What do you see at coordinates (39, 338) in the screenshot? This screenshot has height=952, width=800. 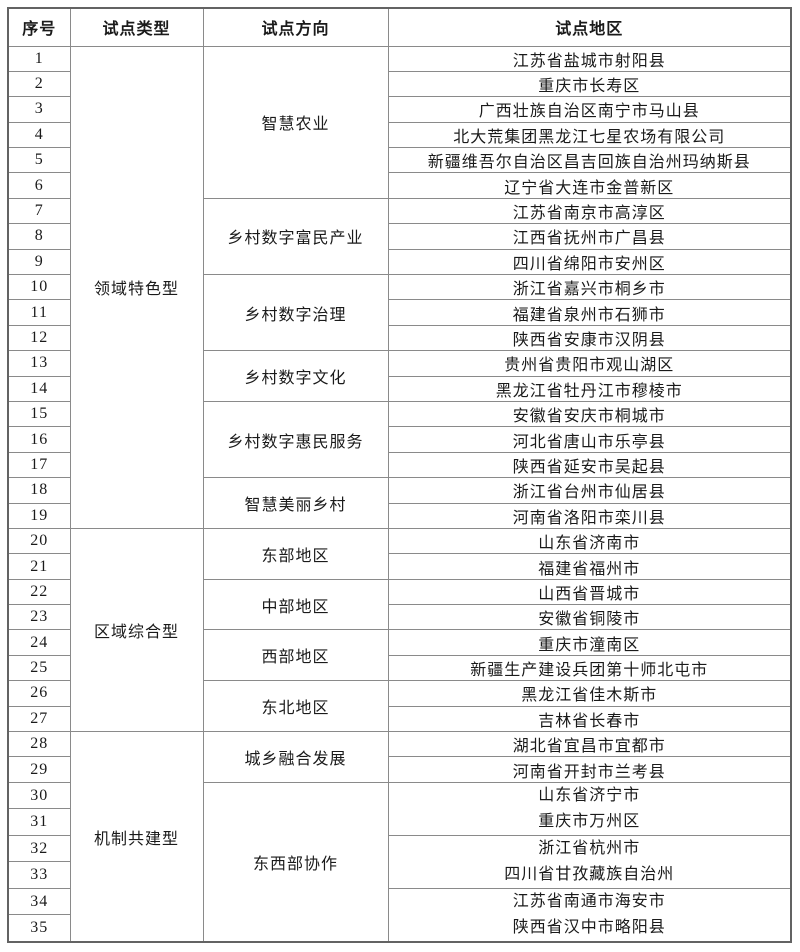 I see `row-number-cell: 12` at bounding box center [39, 338].